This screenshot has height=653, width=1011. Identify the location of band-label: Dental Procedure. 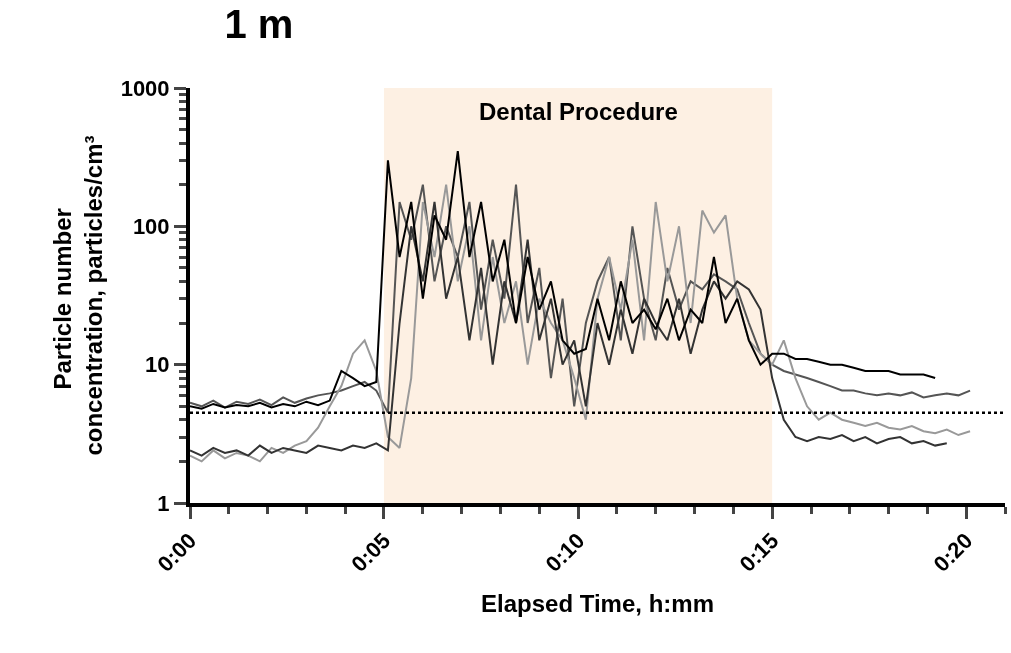
(578, 111).